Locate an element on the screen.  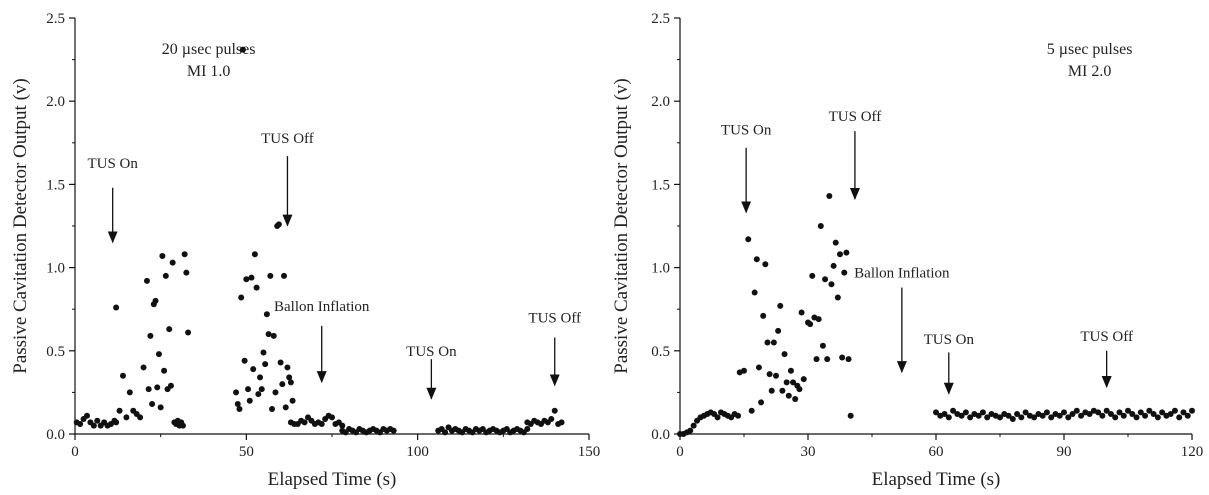
pulse-info-line: MI 1.0 is located at coordinates (209, 71).